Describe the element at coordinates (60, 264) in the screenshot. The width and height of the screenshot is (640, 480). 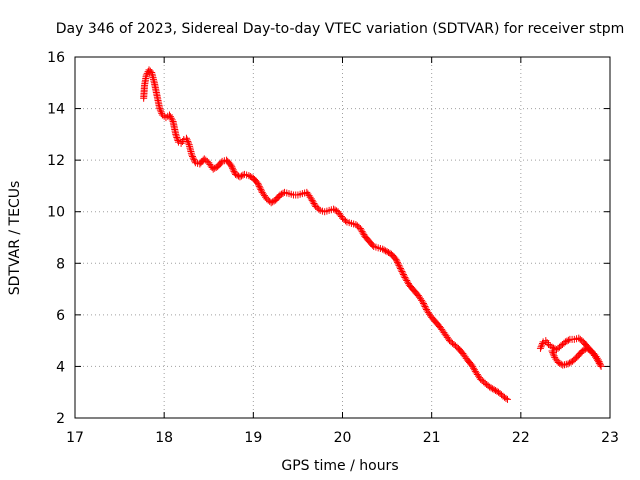
I see `y-tick-label: 8` at that location.